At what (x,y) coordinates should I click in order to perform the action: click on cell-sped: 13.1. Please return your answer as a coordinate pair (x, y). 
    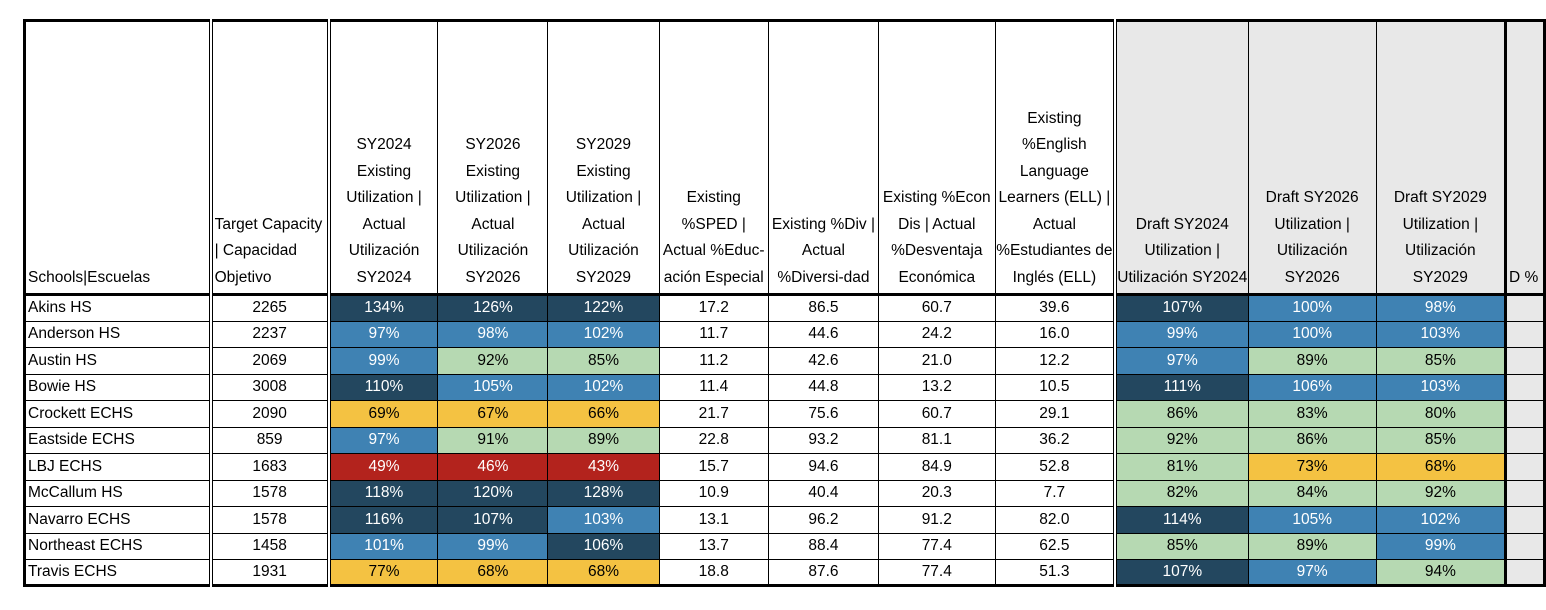
    Looking at the image, I should click on (714, 520).